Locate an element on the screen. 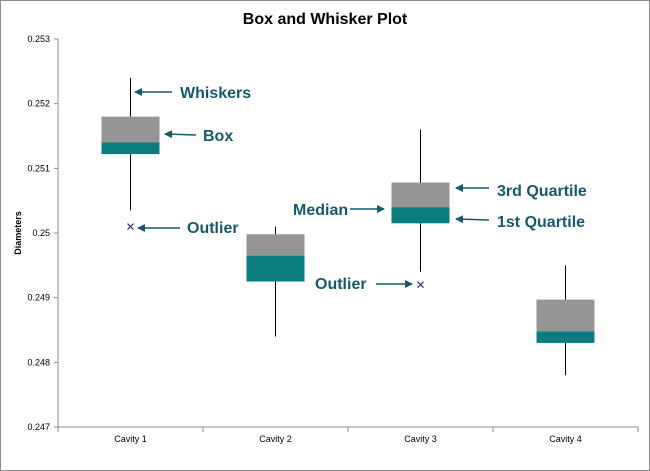 Image resolution: width=650 pixels, height=471 pixels. chart-title: Box and Whisker Plot is located at coordinates (325, 19).